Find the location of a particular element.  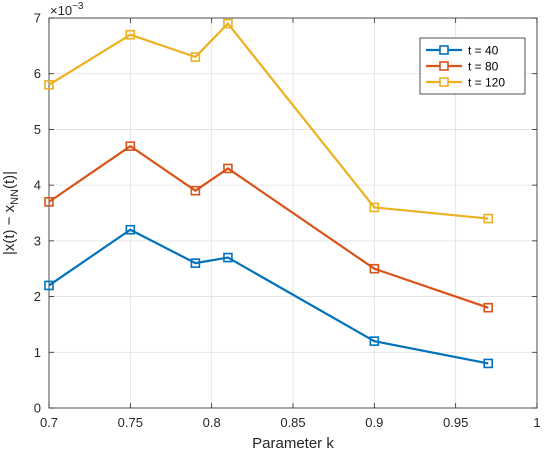

y-tick-label: 3 is located at coordinates (37, 240).